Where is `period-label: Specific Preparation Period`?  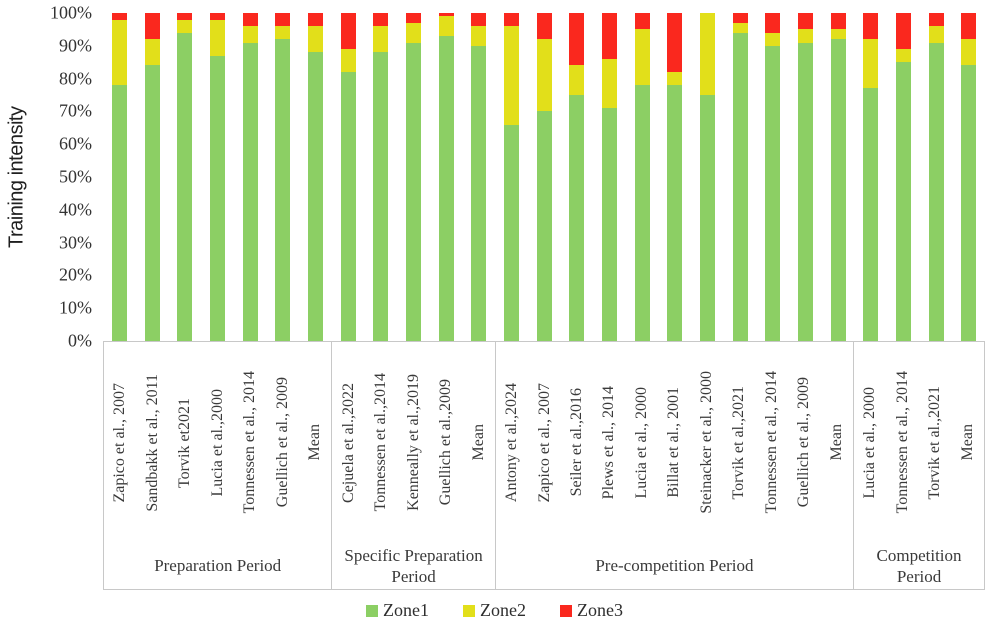 period-label: Specific Preparation Period is located at coordinates (413, 565).